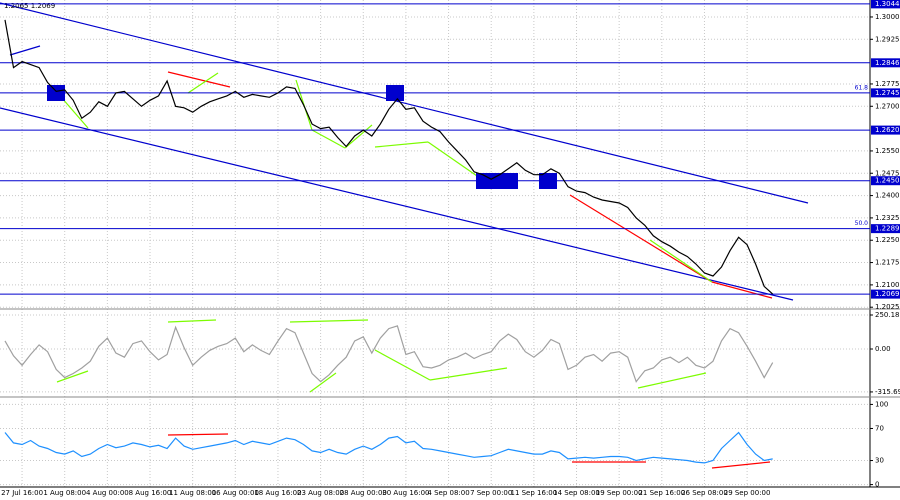  What do you see at coordinates (619, 493) in the screenshot?
I see `x-tick-label: 19 Sep 00:00` at bounding box center [619, 493].